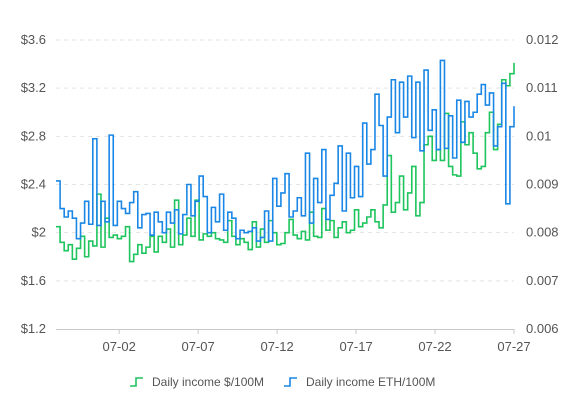 The height and width of the screenshot is (401, 580). I want to click on legend-label: Daily income ETH/100M, so click(370, 382).